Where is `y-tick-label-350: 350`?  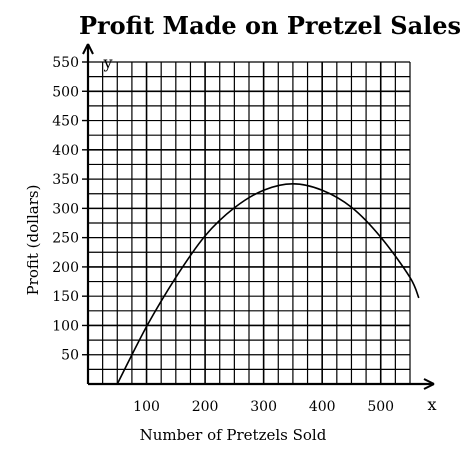 y-tick-label-350: 350 is located at coordinates (65, 180).